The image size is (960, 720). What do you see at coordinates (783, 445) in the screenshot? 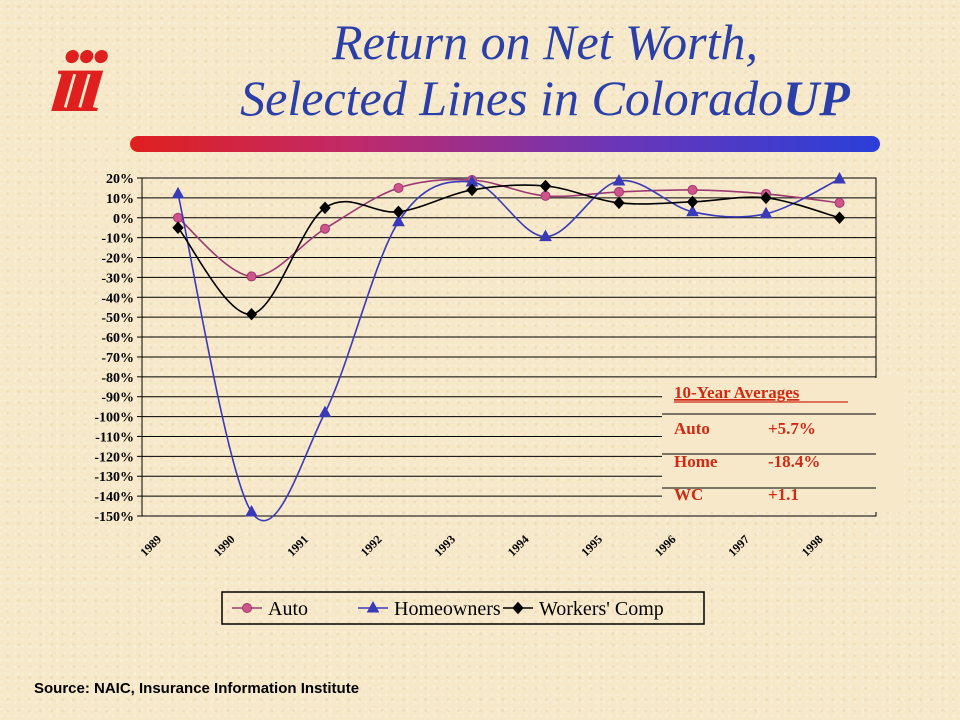
I see `averages-box` at bounding box center [783, 445].